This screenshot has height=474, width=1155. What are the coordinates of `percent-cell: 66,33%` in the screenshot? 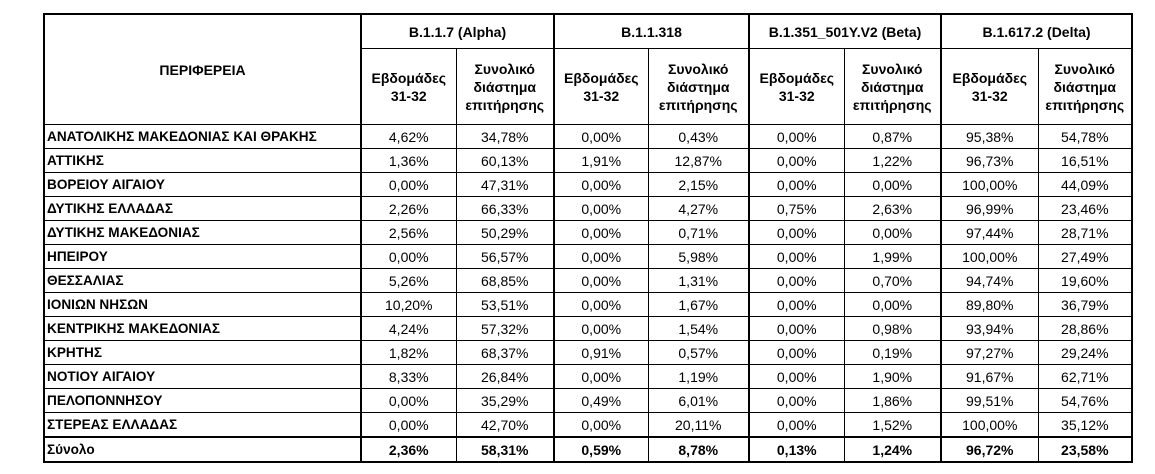 It's located at (505, 208).